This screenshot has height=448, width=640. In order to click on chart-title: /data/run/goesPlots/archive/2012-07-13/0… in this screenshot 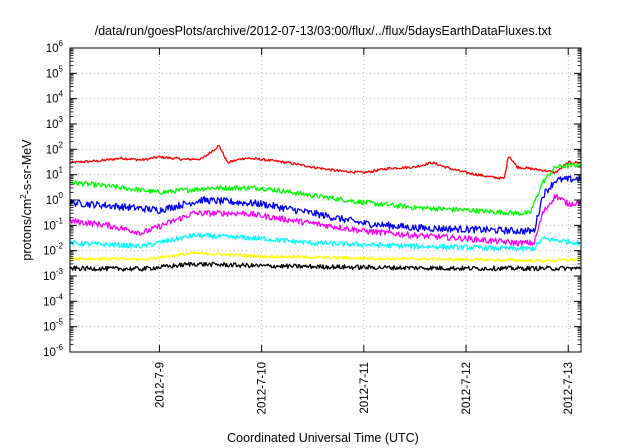, I will do `click(323, 31)`.